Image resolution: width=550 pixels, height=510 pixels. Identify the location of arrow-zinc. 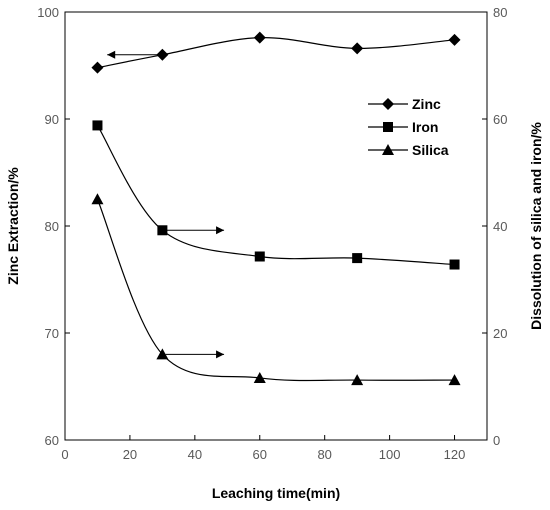
(135, 54).